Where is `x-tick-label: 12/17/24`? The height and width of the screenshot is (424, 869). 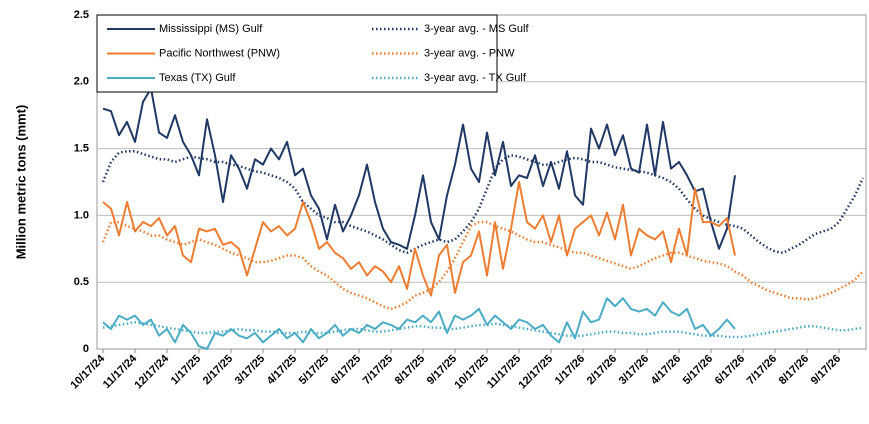
x-tick-label: 12/17/24 is located at coordinates (151, 371).